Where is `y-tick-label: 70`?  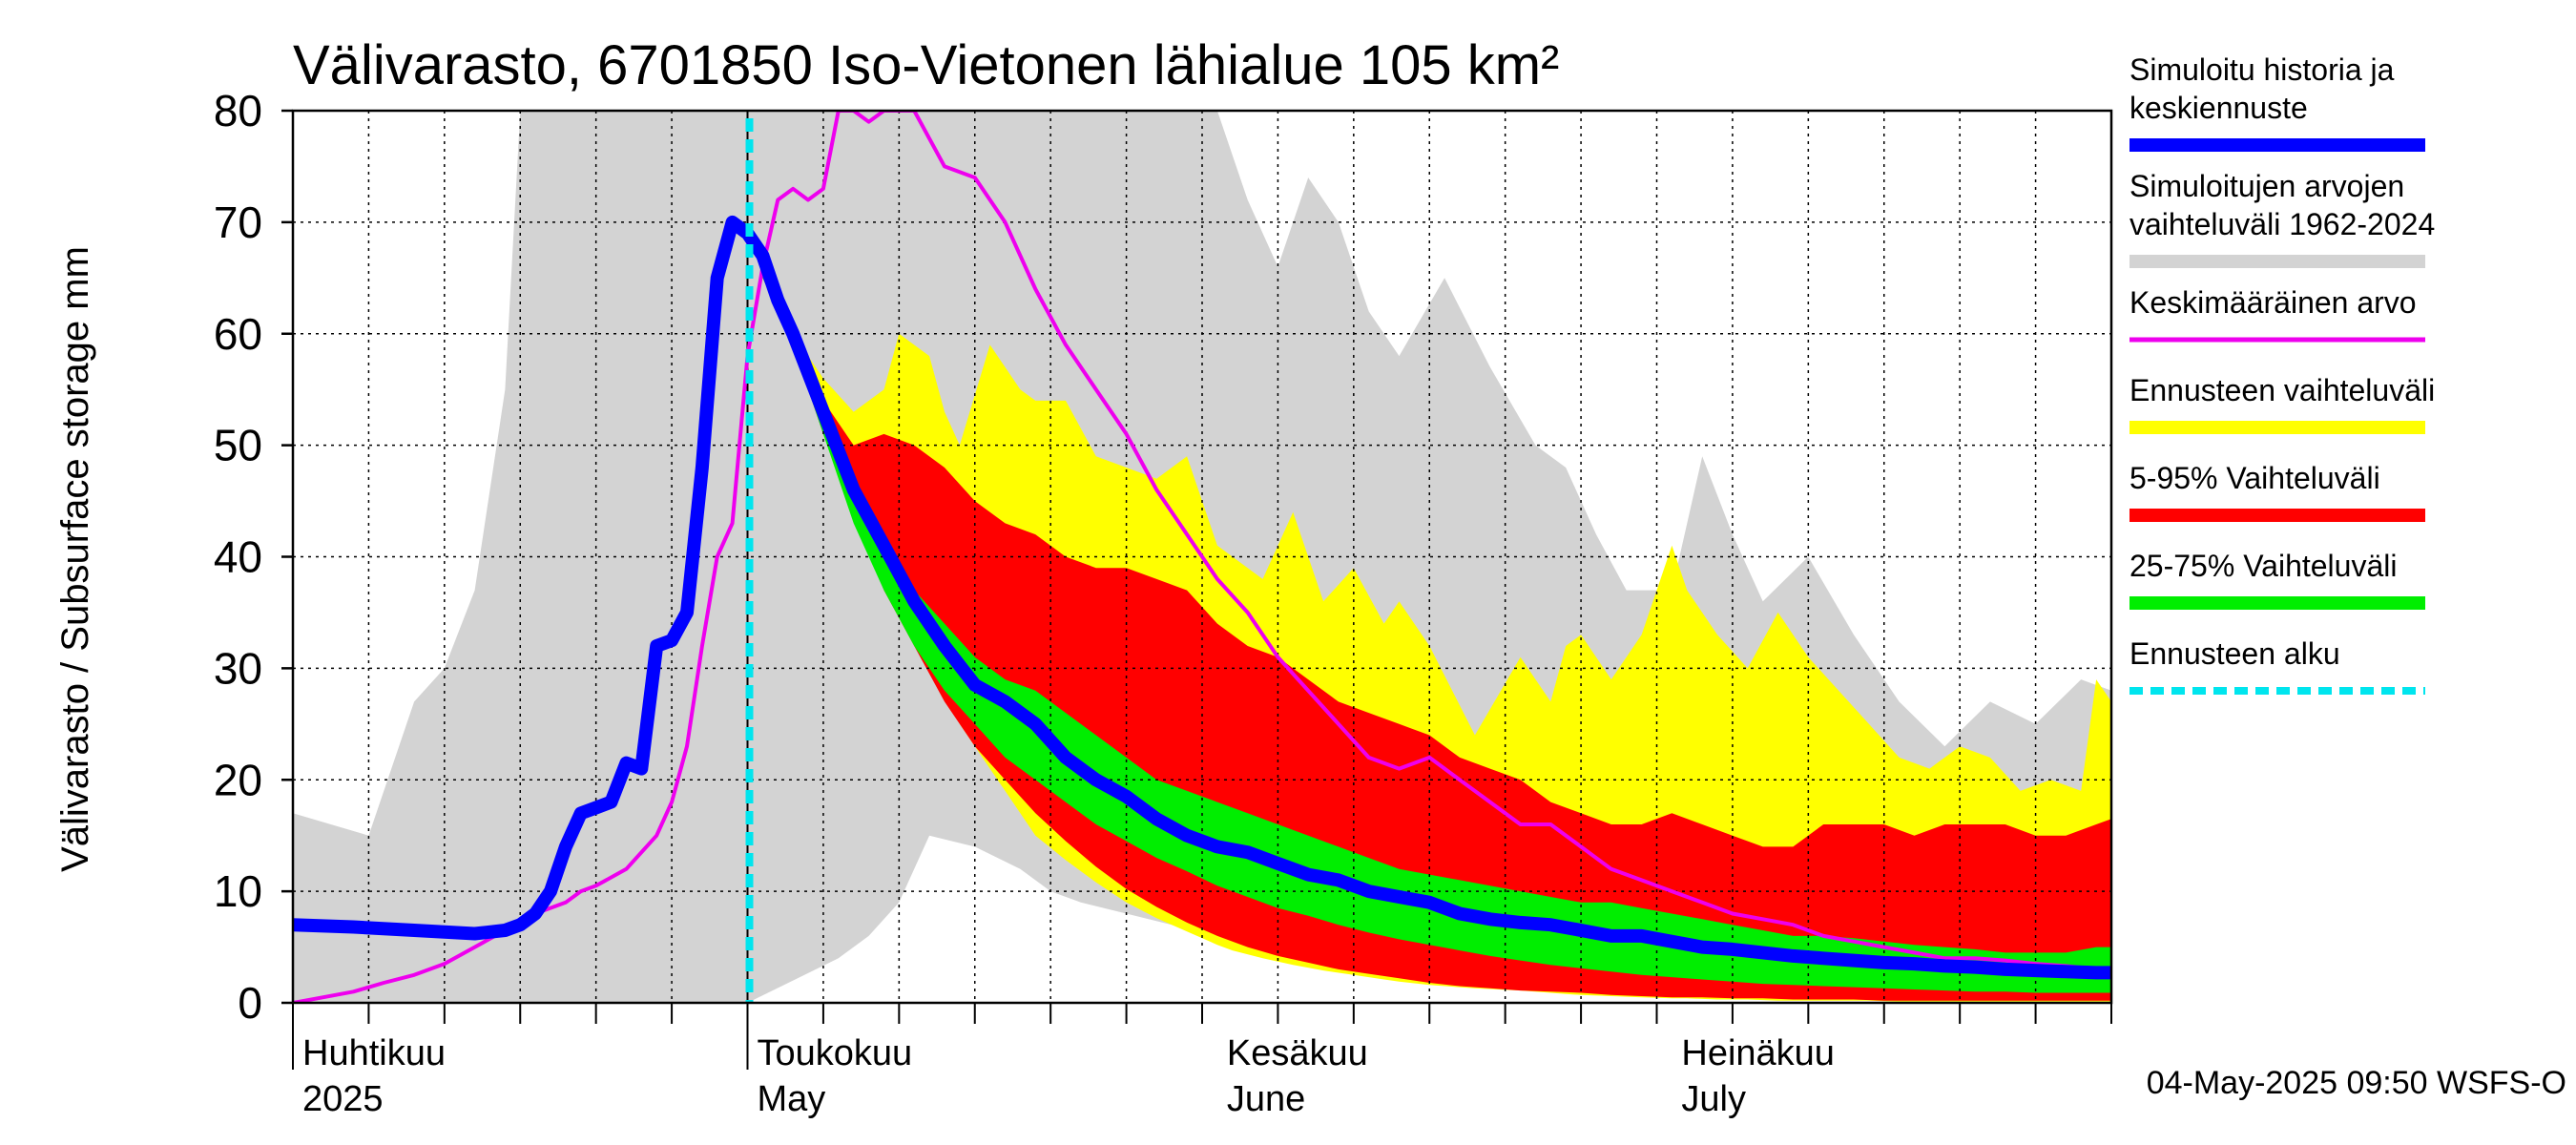
y-tick-label: 70 is located at coordinates (238, 222).